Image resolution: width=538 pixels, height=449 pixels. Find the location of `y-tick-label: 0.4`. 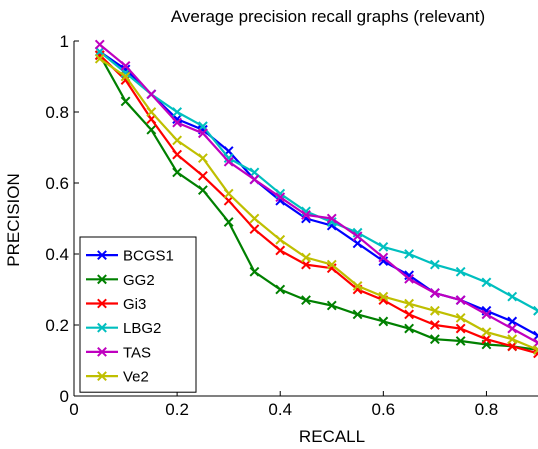

y-tick-label: 0.4 is located at coordinates (57, 254).